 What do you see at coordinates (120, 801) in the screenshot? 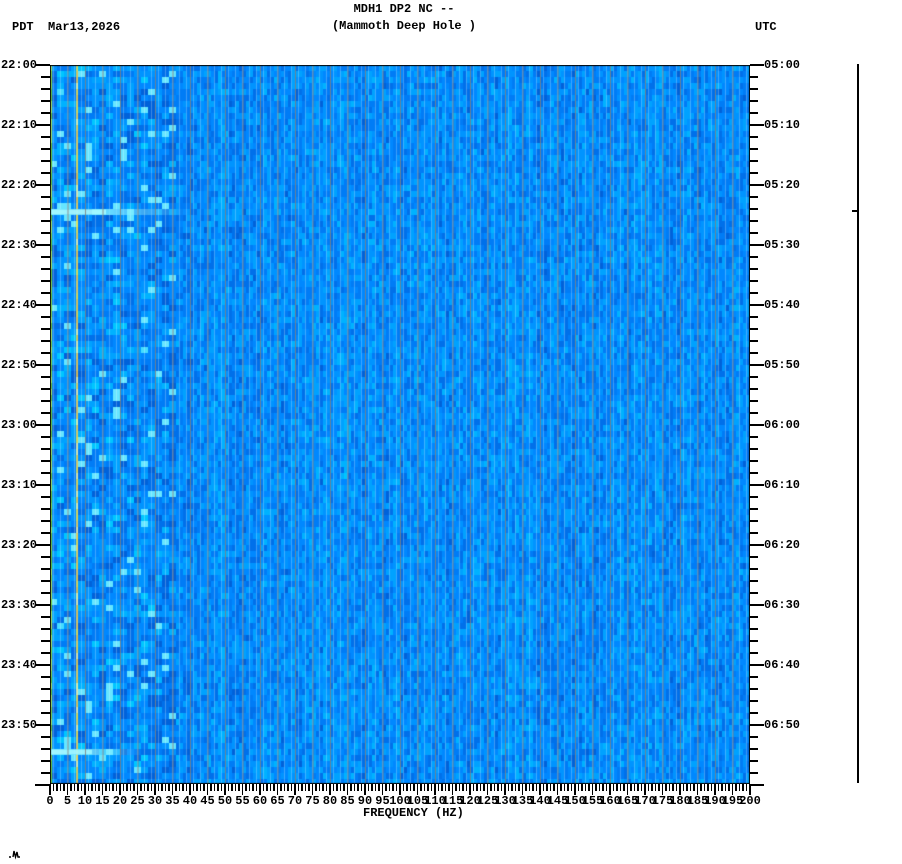
I see `freq-label: 20` at bounding box center [120, 801].